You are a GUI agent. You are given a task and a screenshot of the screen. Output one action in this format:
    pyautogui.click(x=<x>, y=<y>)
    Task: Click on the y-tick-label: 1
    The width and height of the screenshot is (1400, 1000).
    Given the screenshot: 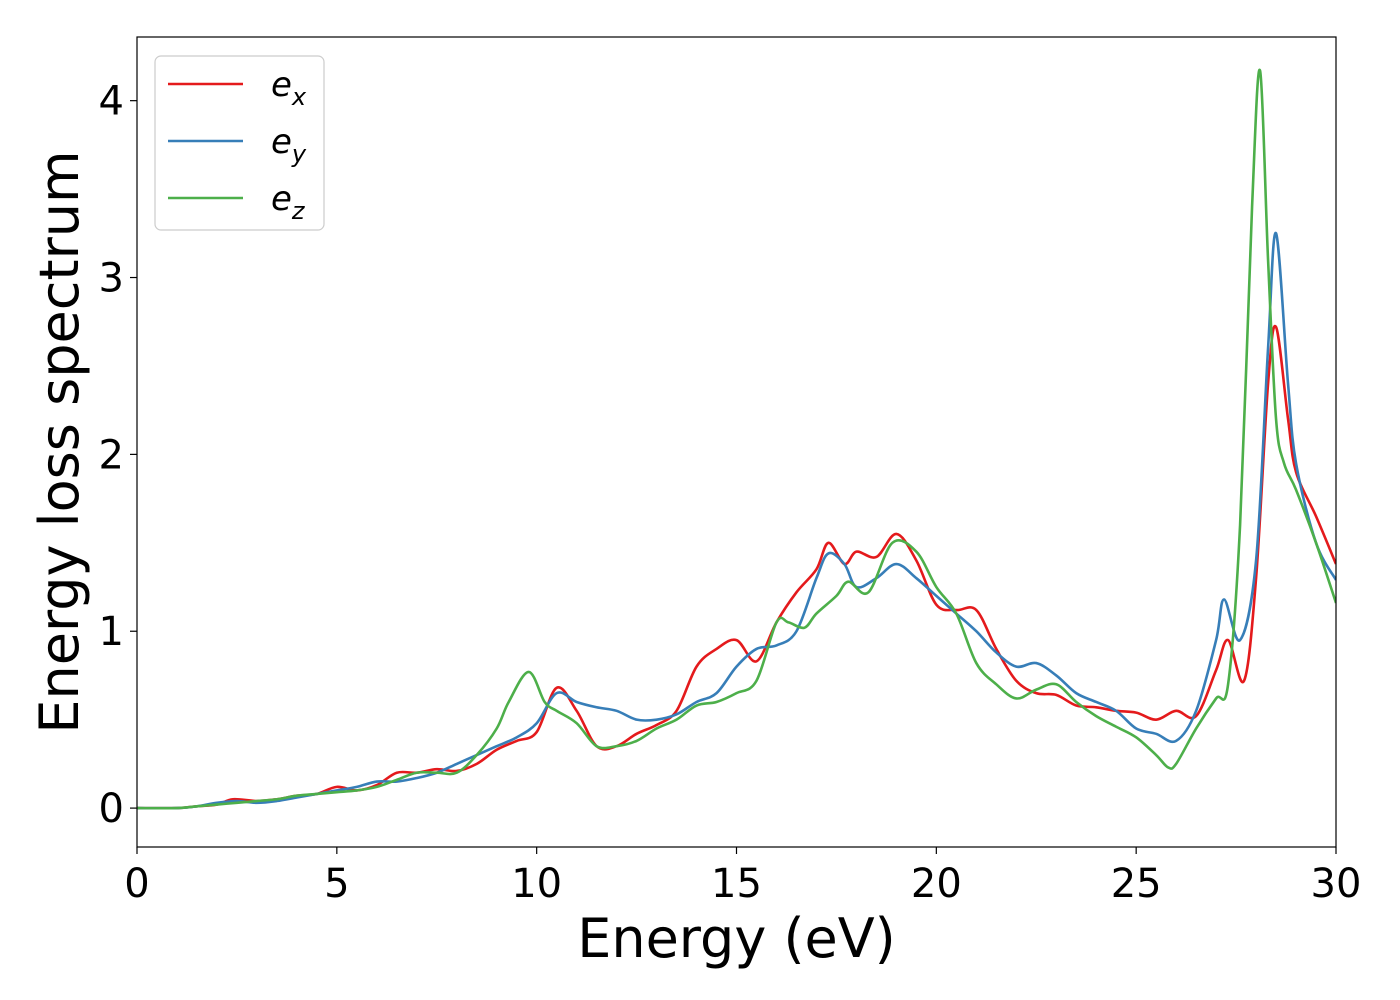 What is the action you would take?
    pyautogui.click(x=111, y=632)
    